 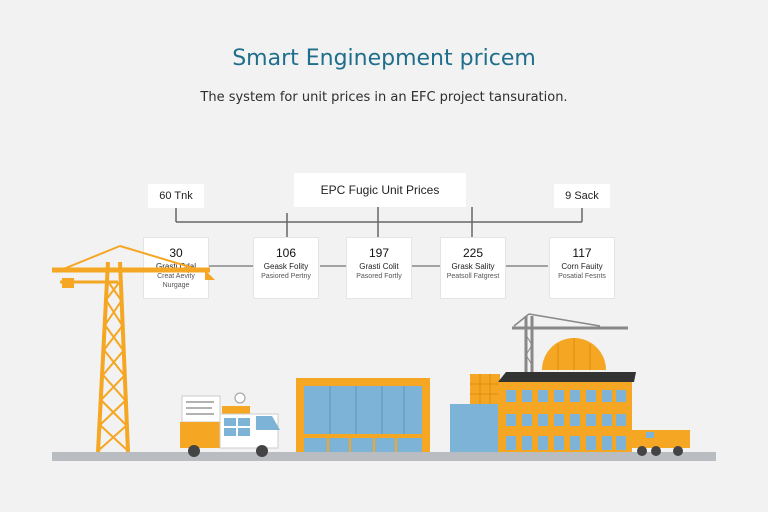 I want to click on price-node-title: Geask Folity, so click(x=286, y=266).